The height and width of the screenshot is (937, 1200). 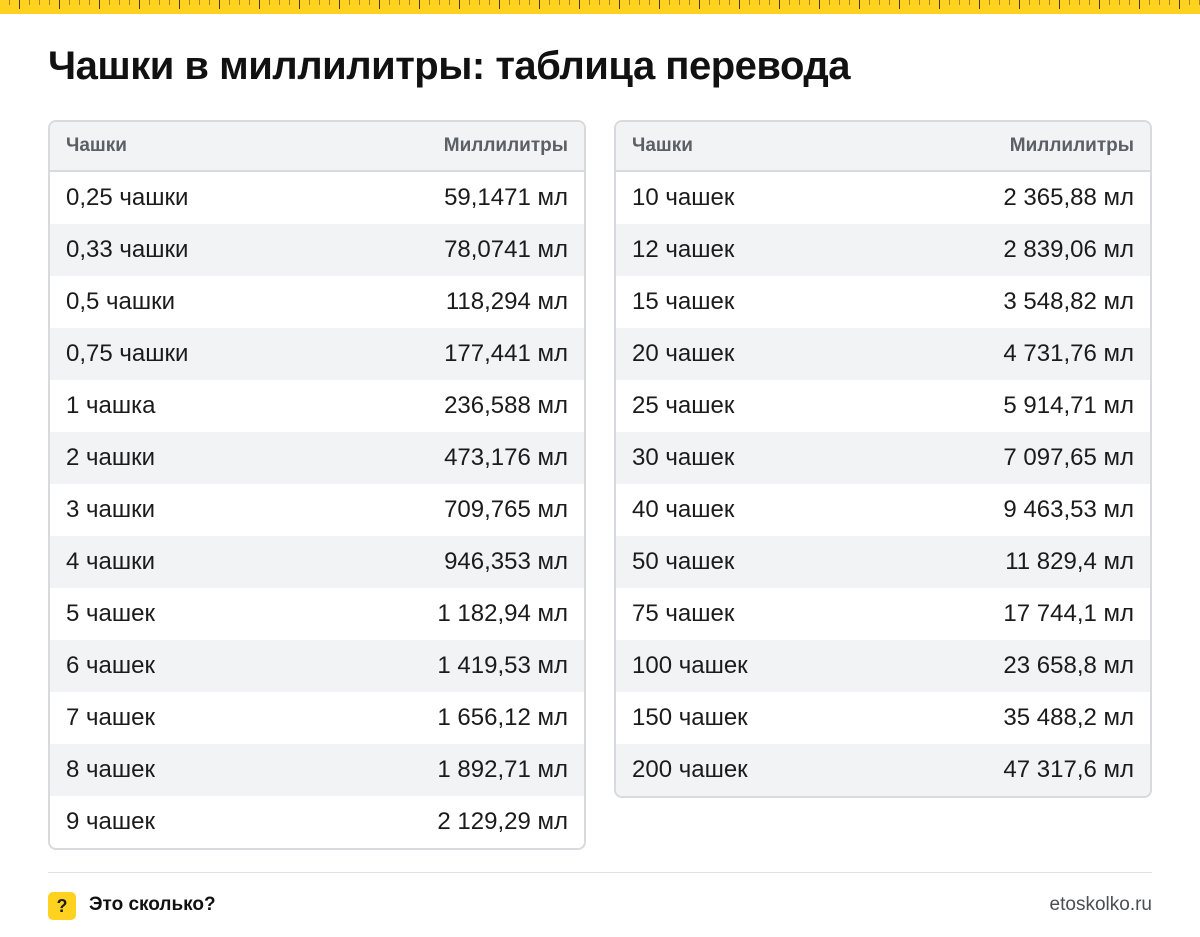 I want to click on milliliters-cell: 2 129,29 мл, so click(x=502, y=821).